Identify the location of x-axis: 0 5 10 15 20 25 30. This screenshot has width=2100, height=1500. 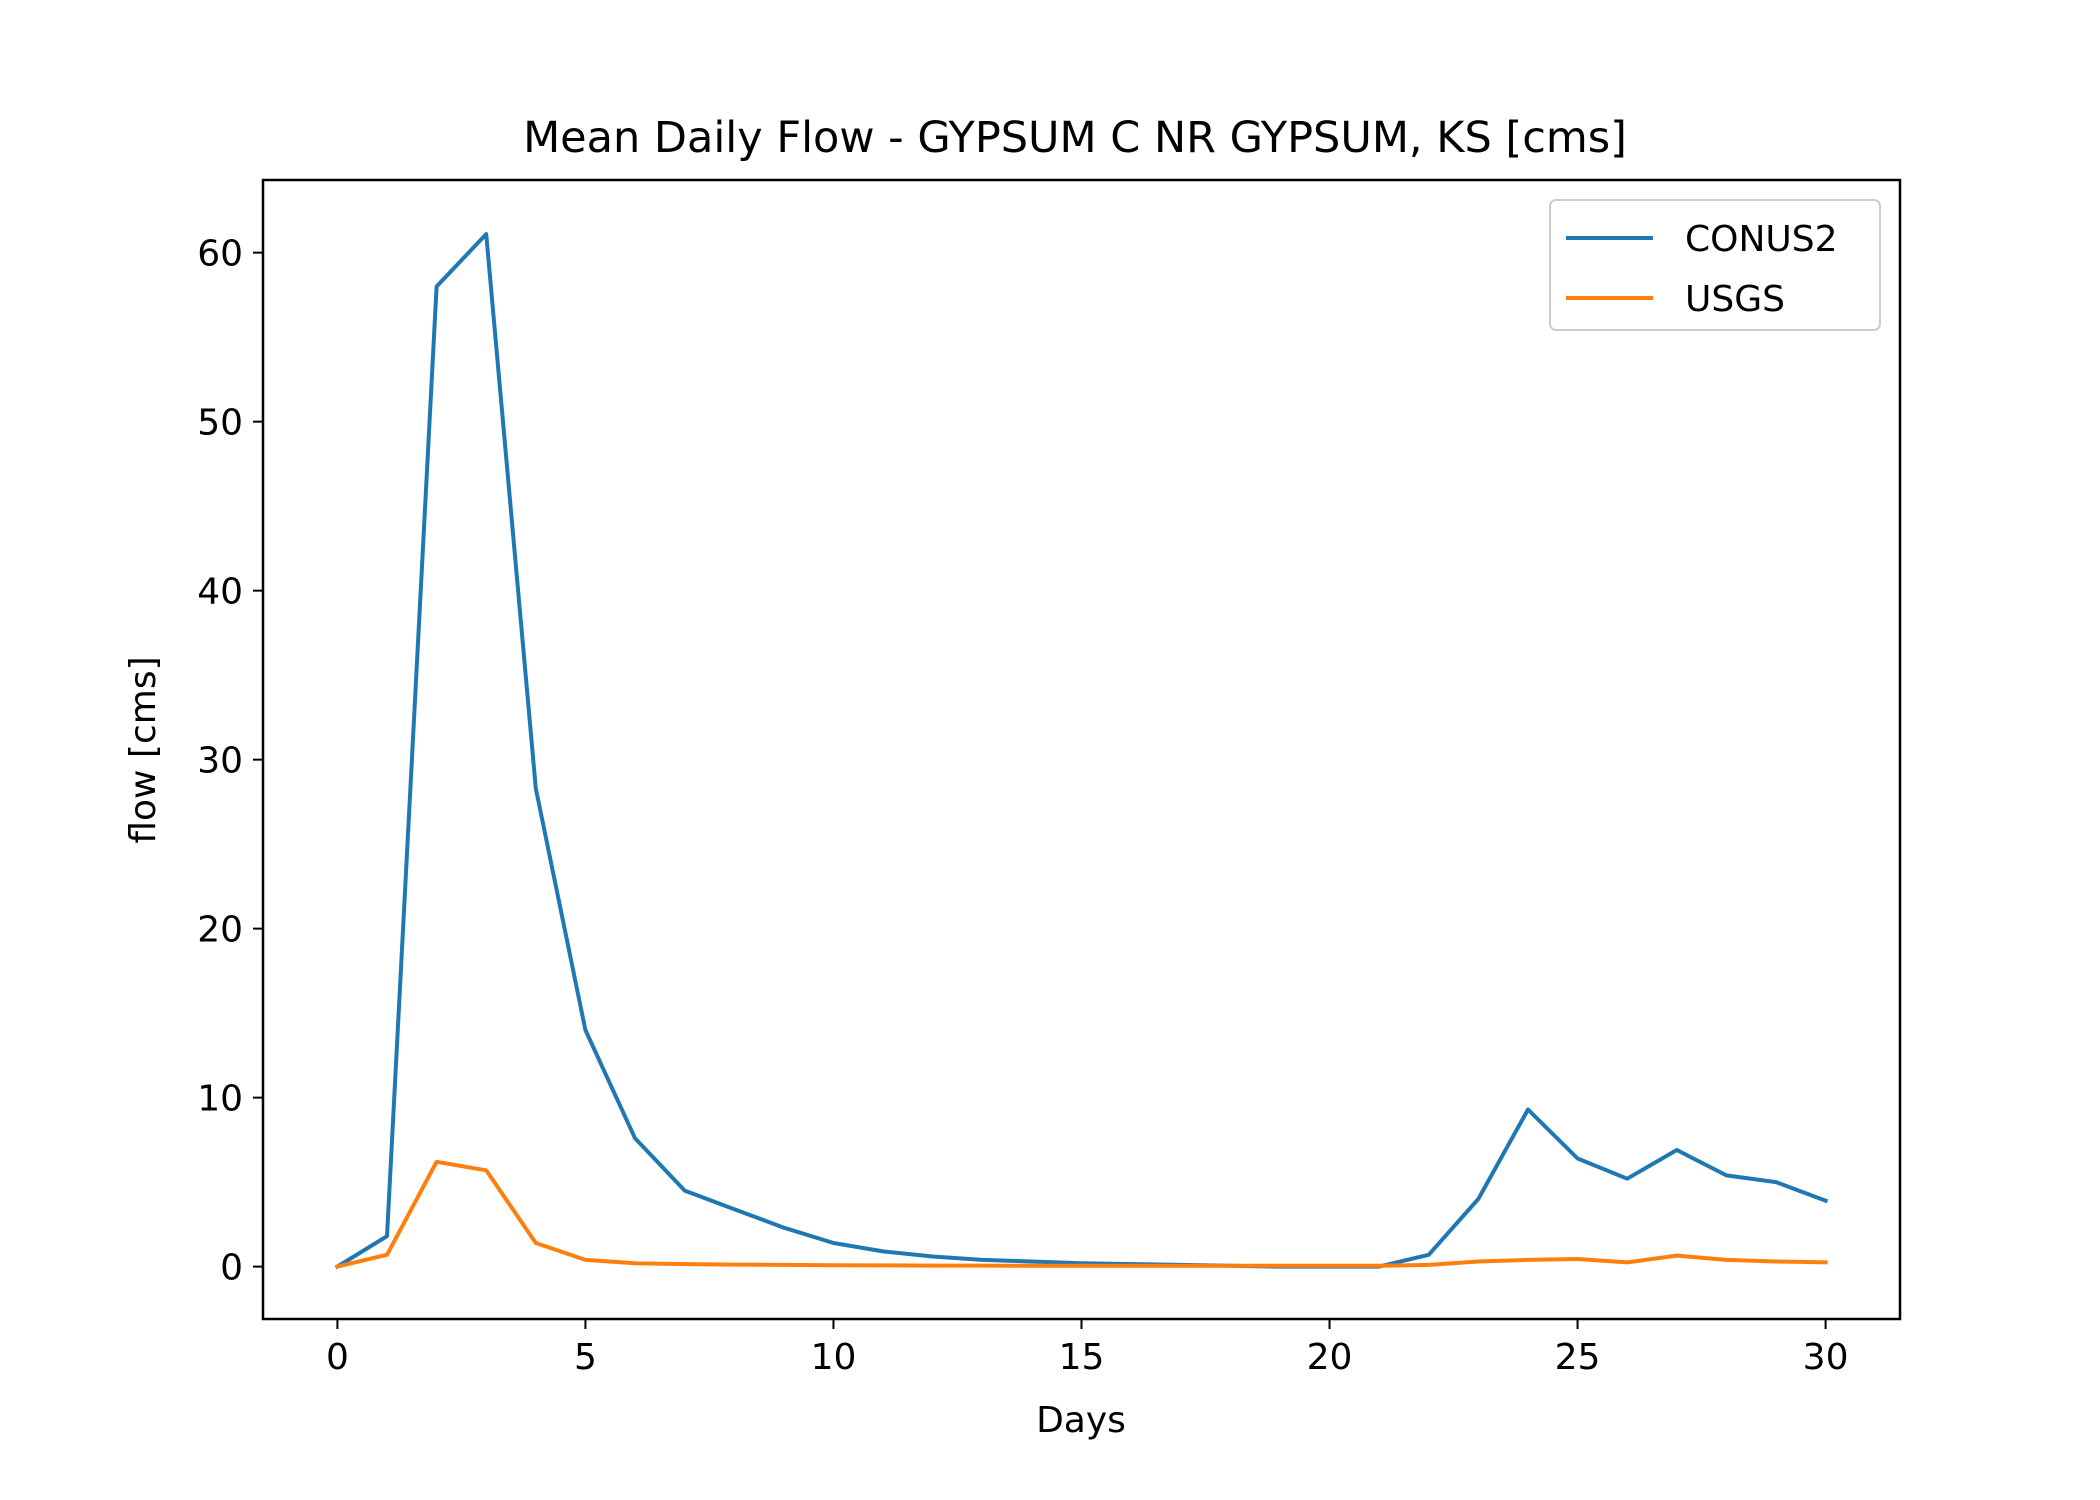
(1087, 1348).